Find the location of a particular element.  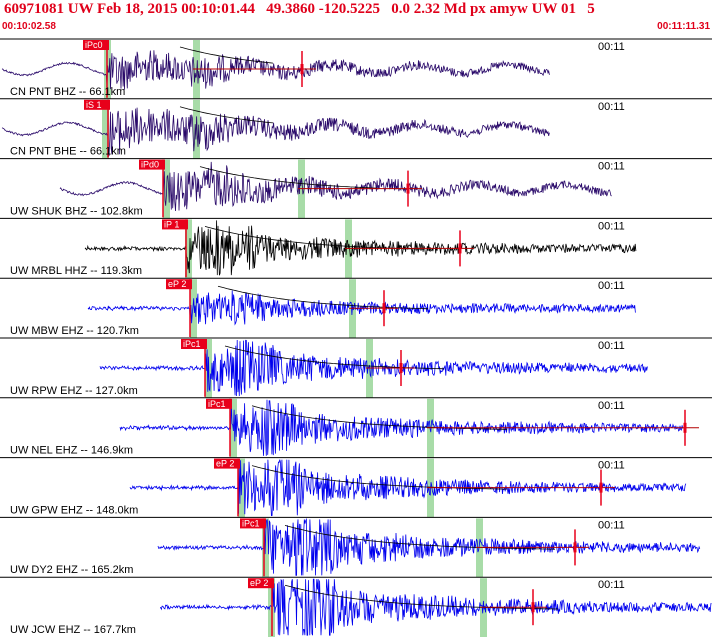

trace-panel: eP 2 00:11 UW MBW EHZ -- 120.7km is located at coordinates (356, 307).